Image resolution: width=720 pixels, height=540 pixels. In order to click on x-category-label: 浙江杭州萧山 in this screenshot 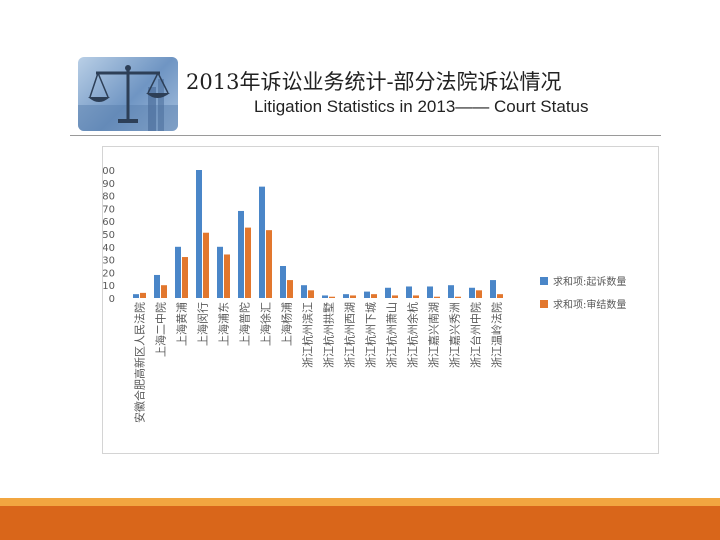, I will do `click(392, 335)`.